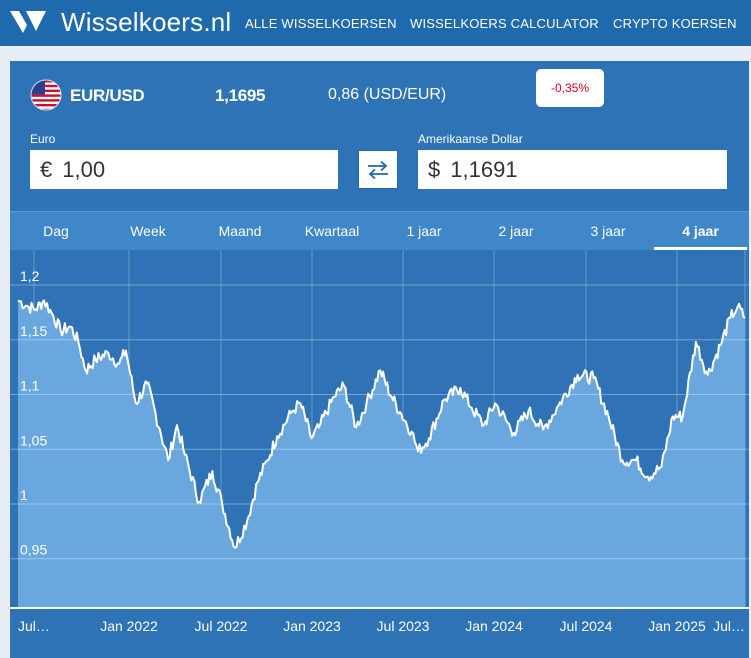  I want to click on swap-arrows-icon, so click(378, 169).